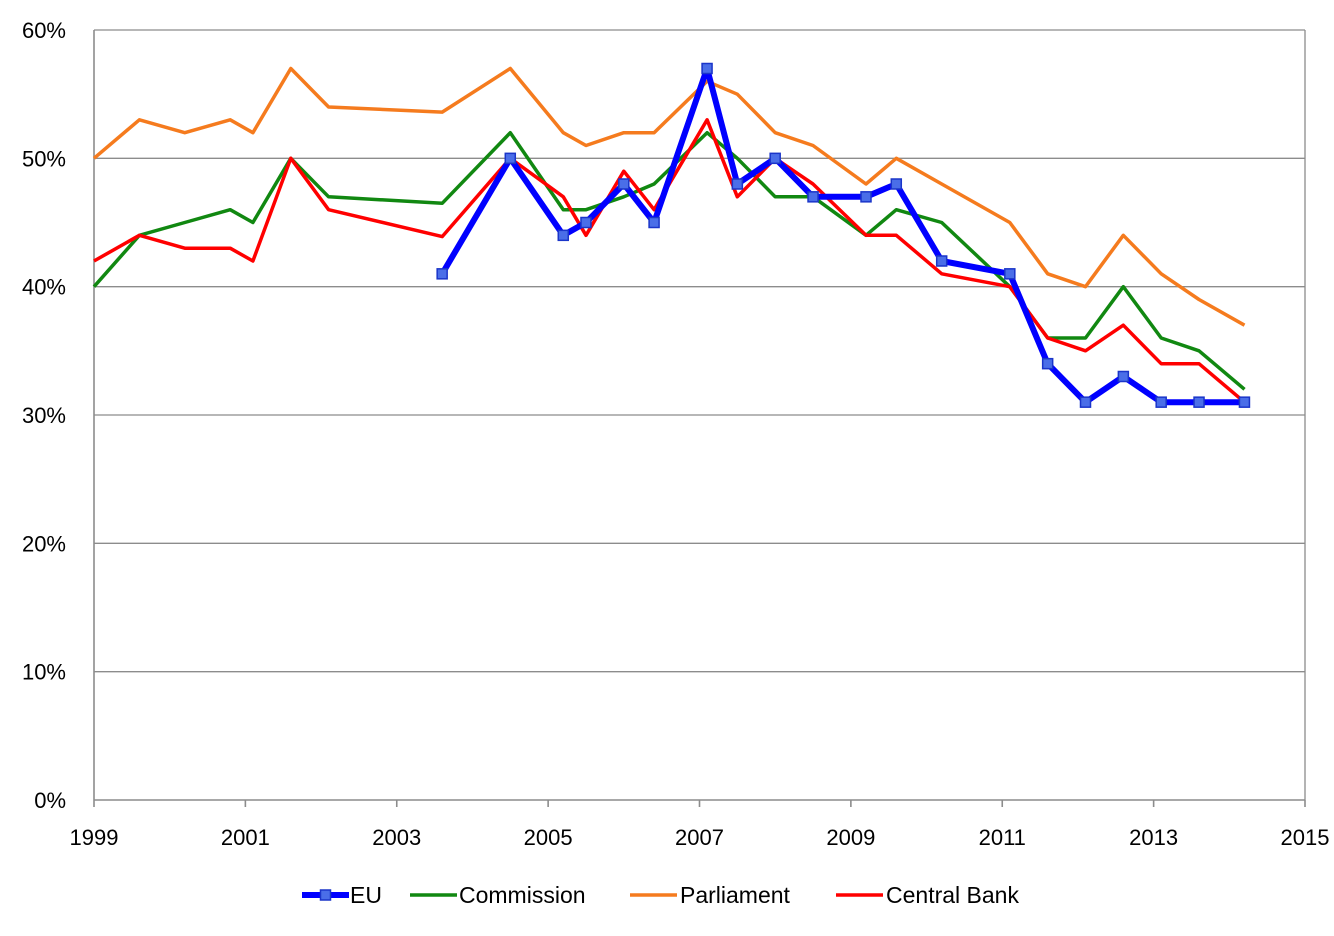 This screenshot has width=1334, height=936. I want to click on legend: EU Commission Parliament Central Bank, so click(660, 895).